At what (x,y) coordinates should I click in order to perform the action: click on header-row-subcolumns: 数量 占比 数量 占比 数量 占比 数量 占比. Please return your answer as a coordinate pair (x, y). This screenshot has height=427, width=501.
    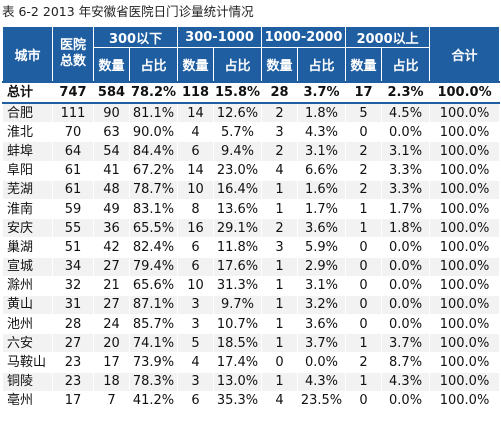
    Looking at the image, I should click on (251, 65).